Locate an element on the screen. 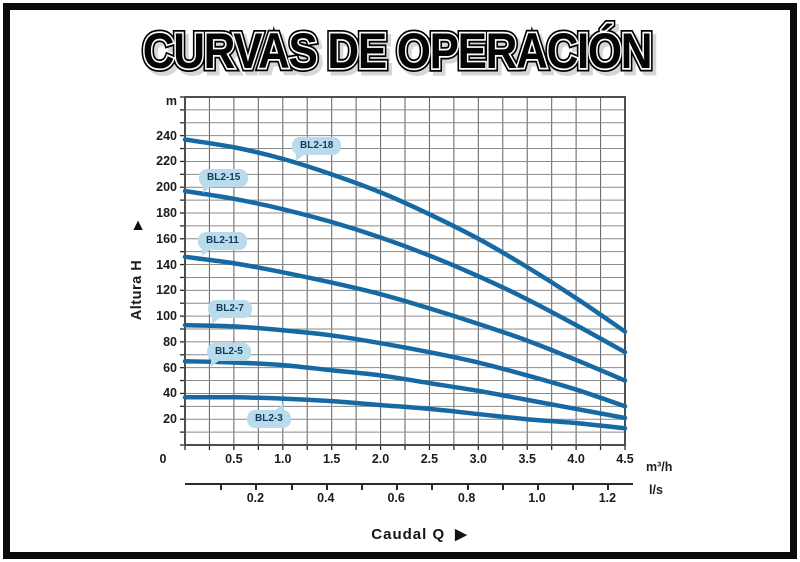  up-arrow-icon: ▲ is located at coordinates (138, 225).